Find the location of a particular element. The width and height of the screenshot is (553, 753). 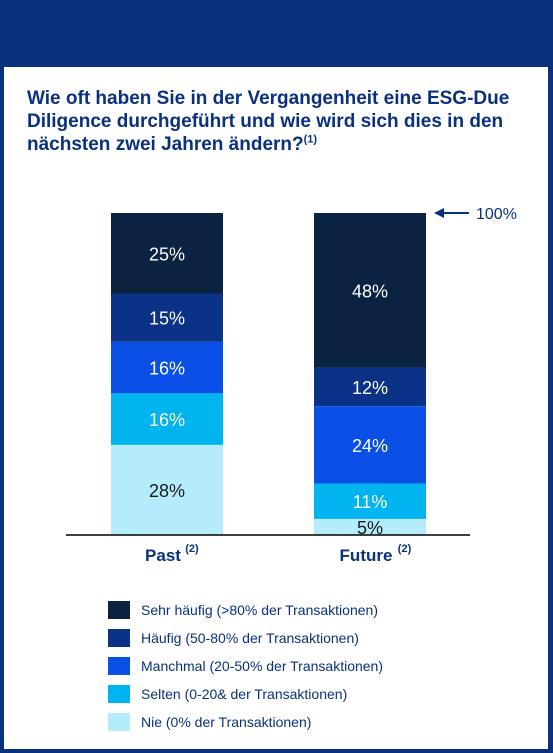

category-footnote-future: (2) is located at coordinates (405, 549).